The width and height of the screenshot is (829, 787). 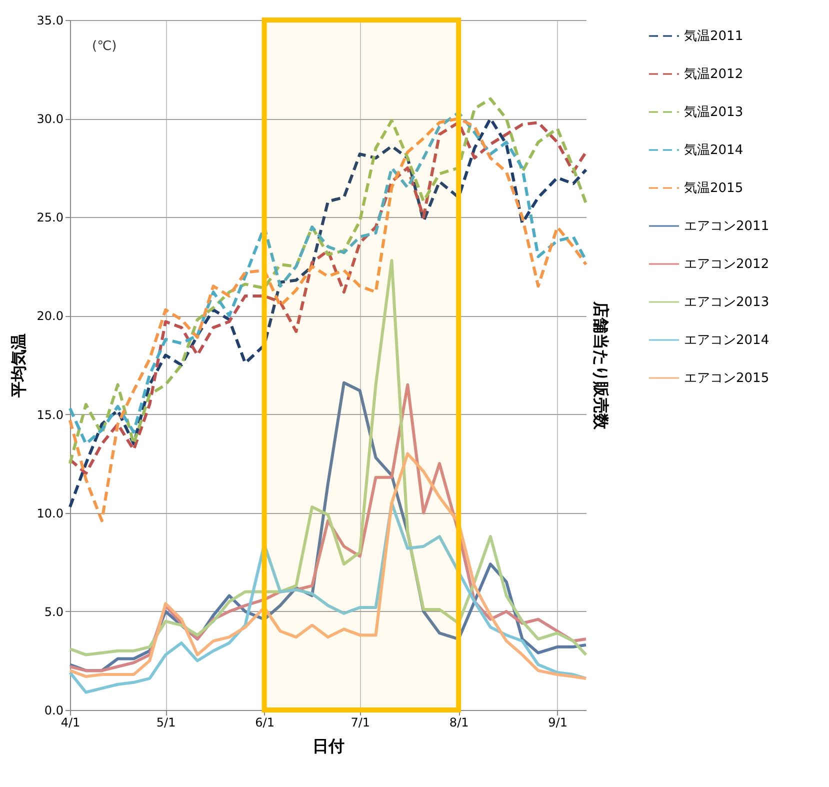 What do you see at coordinates (50, 119) in the screenshot?
I see `y-tick-label: 30.0` at bounding box center [50, 119].